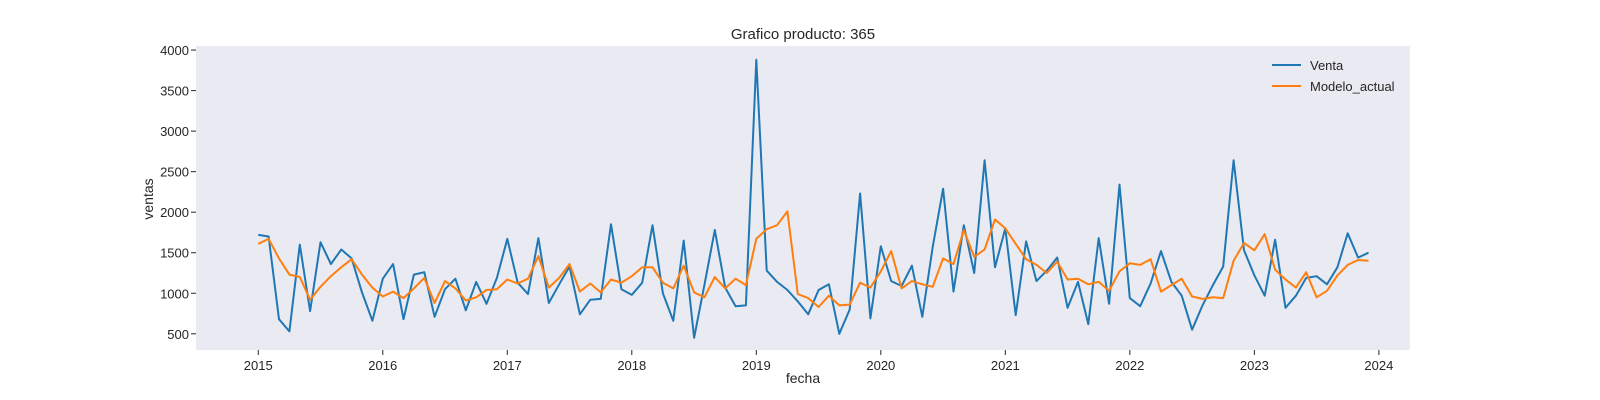 This screenshot has height=400, width=1600. What do you see at coordinates (1378, 365) in the screenshot?
I see `x-tick-label: 2024` at bounding box center [1378, 365].